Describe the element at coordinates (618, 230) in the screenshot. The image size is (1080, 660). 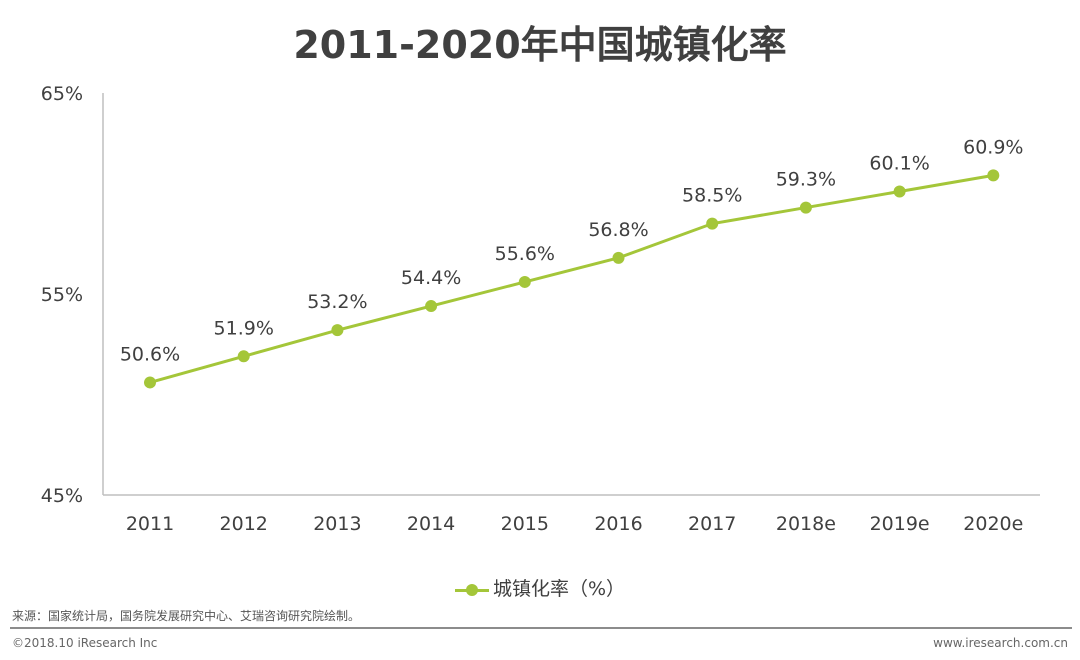
I see `data-label: 56.8%` at that location.